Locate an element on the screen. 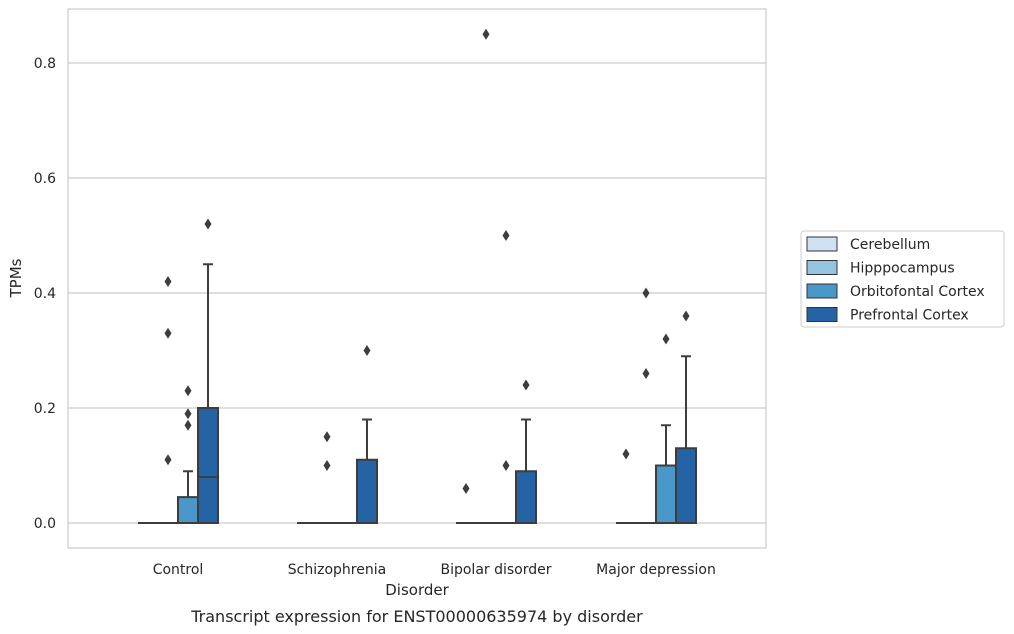  y-tick-label: 0.6 is located at coordinates (45, 179).